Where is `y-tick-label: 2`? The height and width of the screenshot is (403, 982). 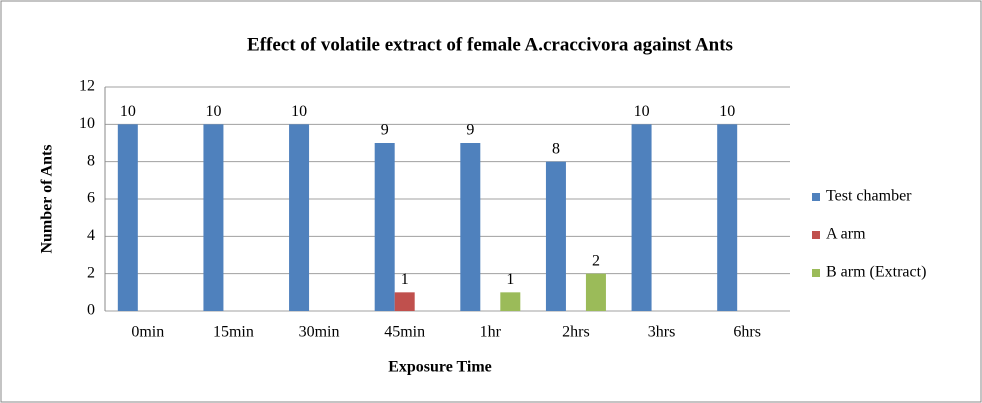 y-tick-label: 2 is located at coordinates (91, 272).